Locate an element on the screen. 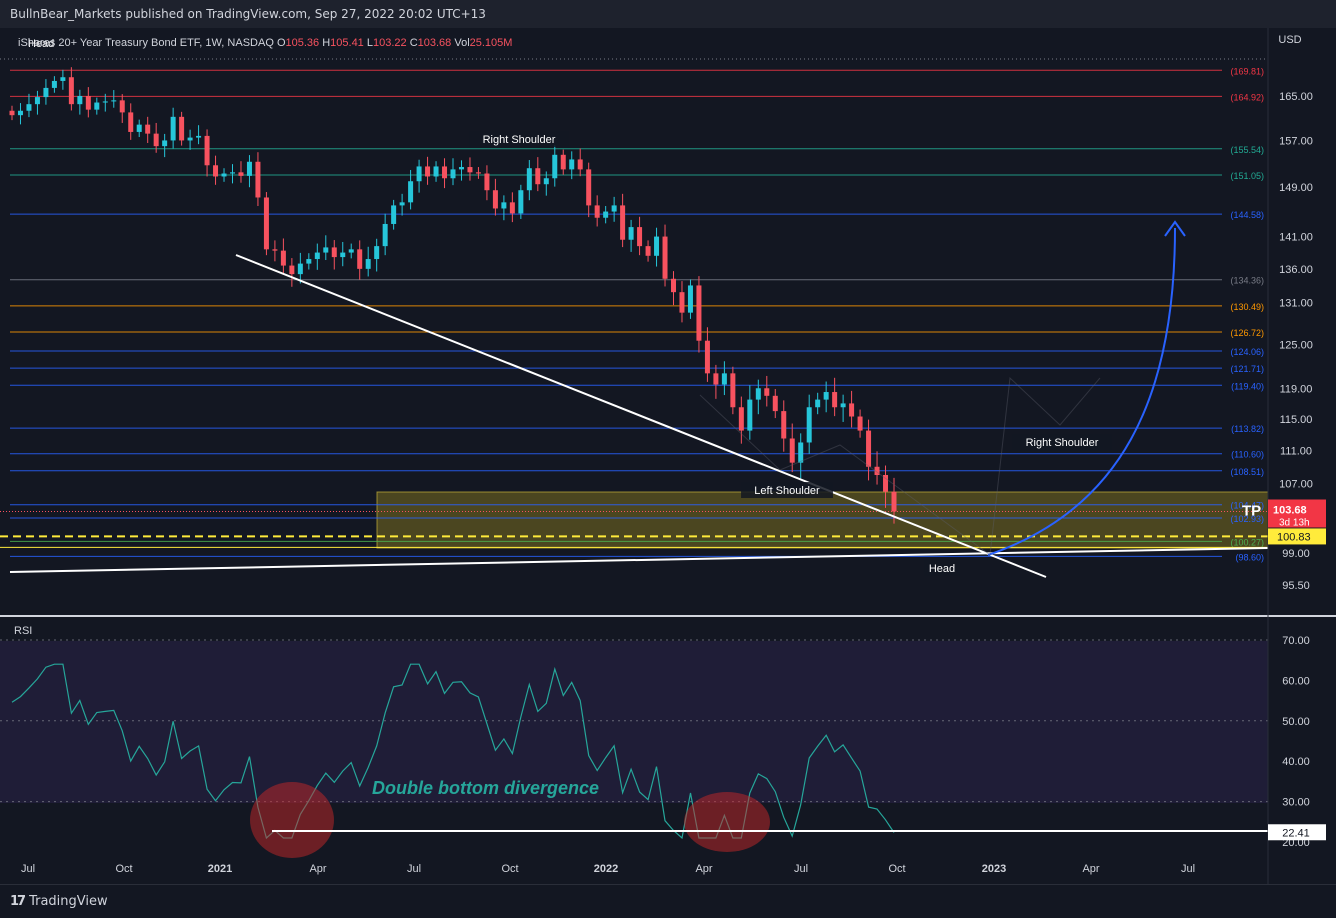  price-tick: 141.00 is located at coordinates (1296, 238).